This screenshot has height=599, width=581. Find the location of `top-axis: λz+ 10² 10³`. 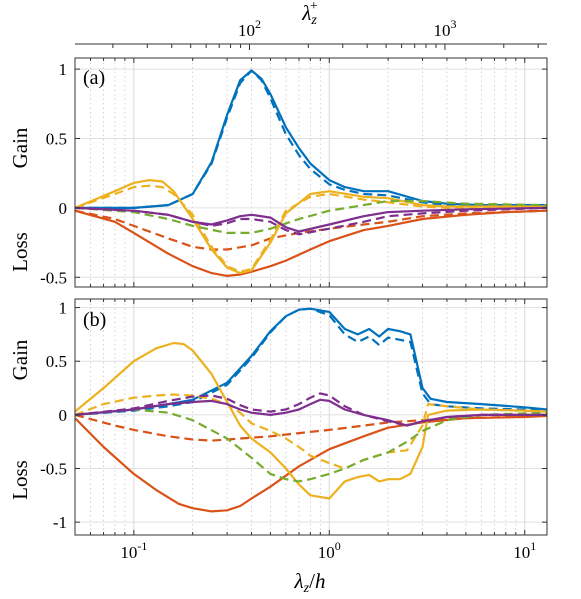

top-axis: λz+ 10² 10³ is located at coordinates (311, 25).